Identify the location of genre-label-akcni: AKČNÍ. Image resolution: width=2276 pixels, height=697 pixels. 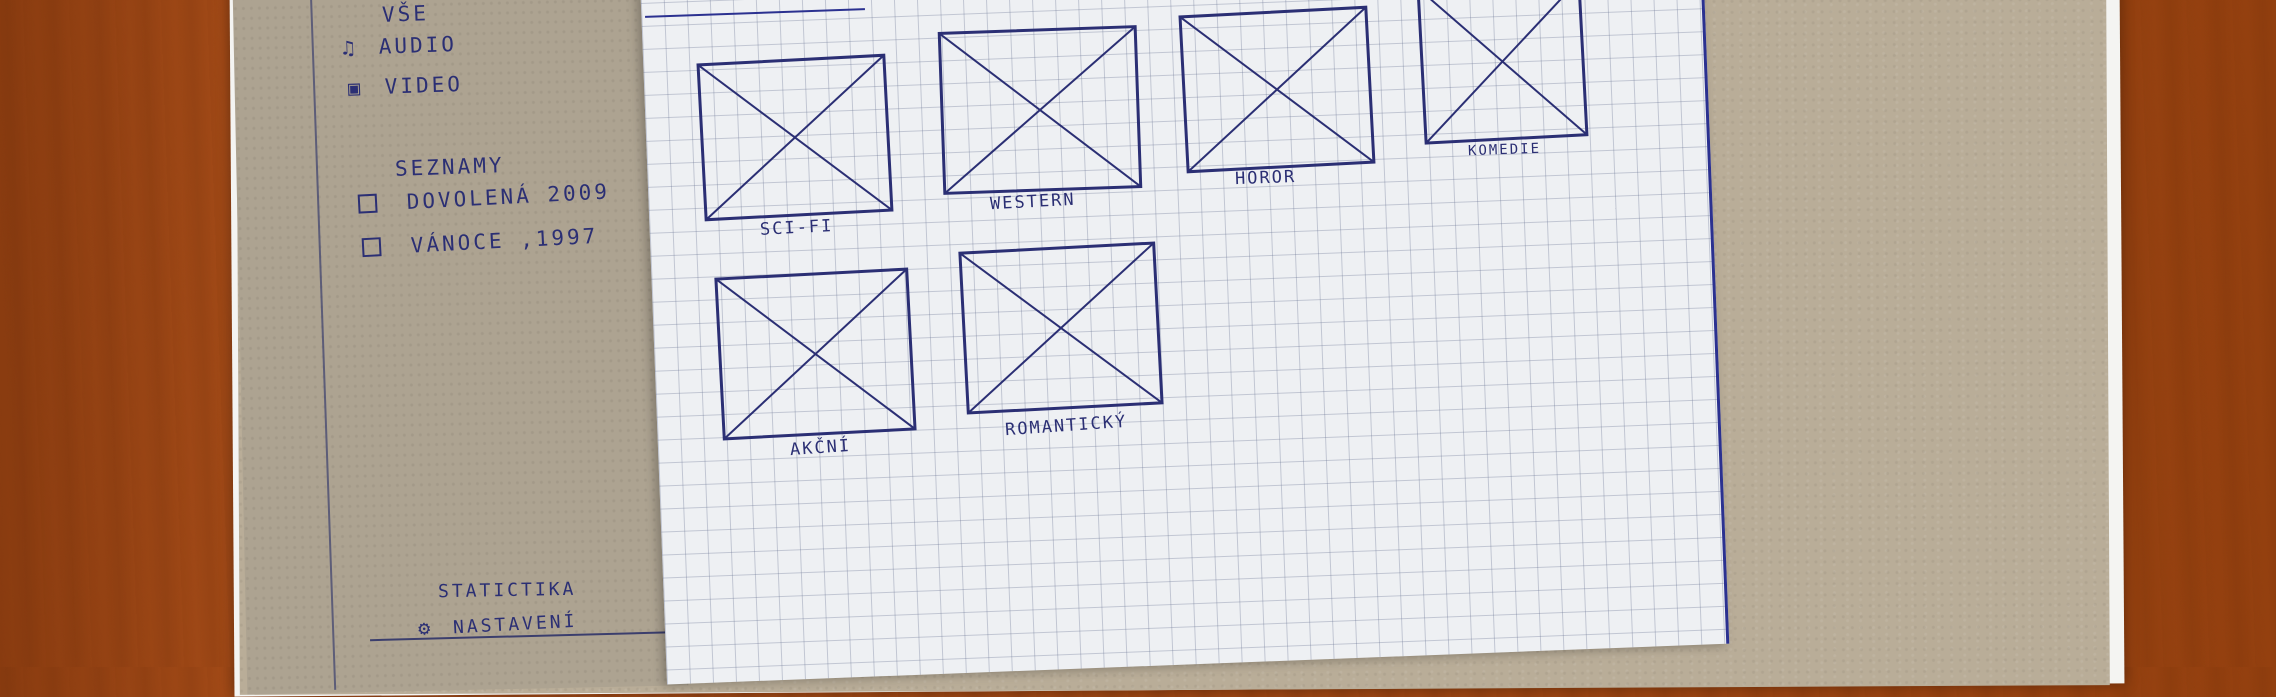
(820, 448).